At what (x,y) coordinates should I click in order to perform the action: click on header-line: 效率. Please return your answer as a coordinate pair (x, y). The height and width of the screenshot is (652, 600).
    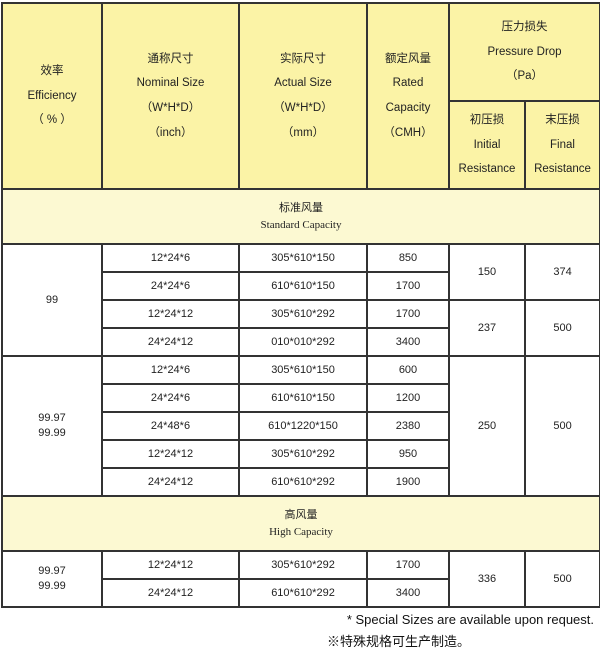
    Looking at the image, I should click on (52, 71).